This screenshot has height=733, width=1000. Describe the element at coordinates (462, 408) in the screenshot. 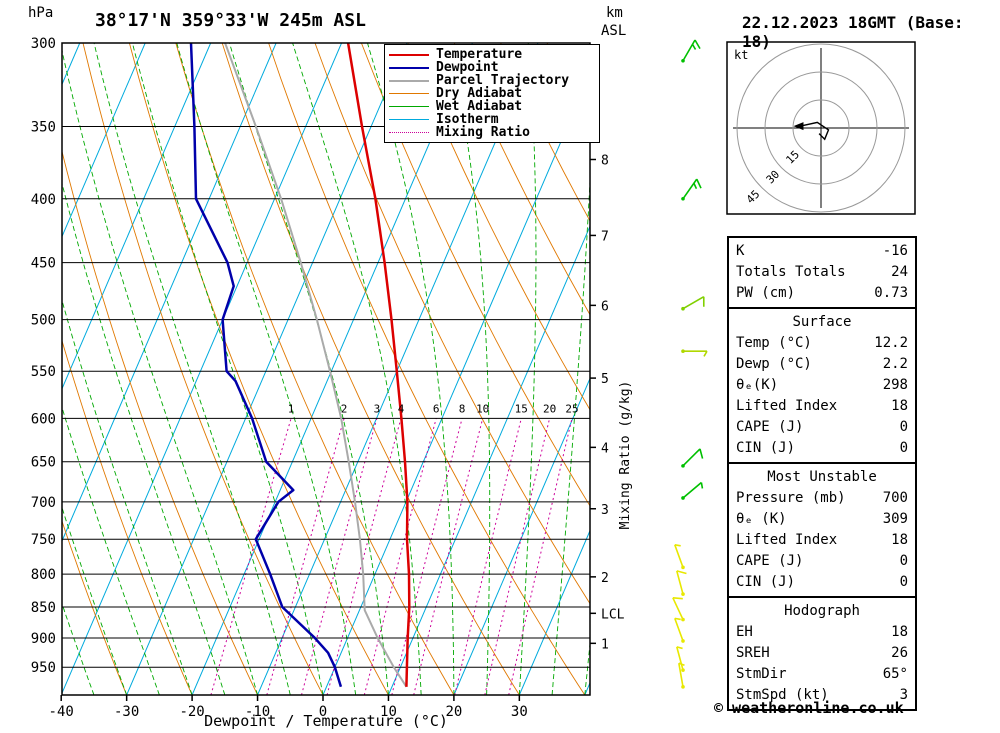

I see `mixing-ratio-value-label: 8` at that location.